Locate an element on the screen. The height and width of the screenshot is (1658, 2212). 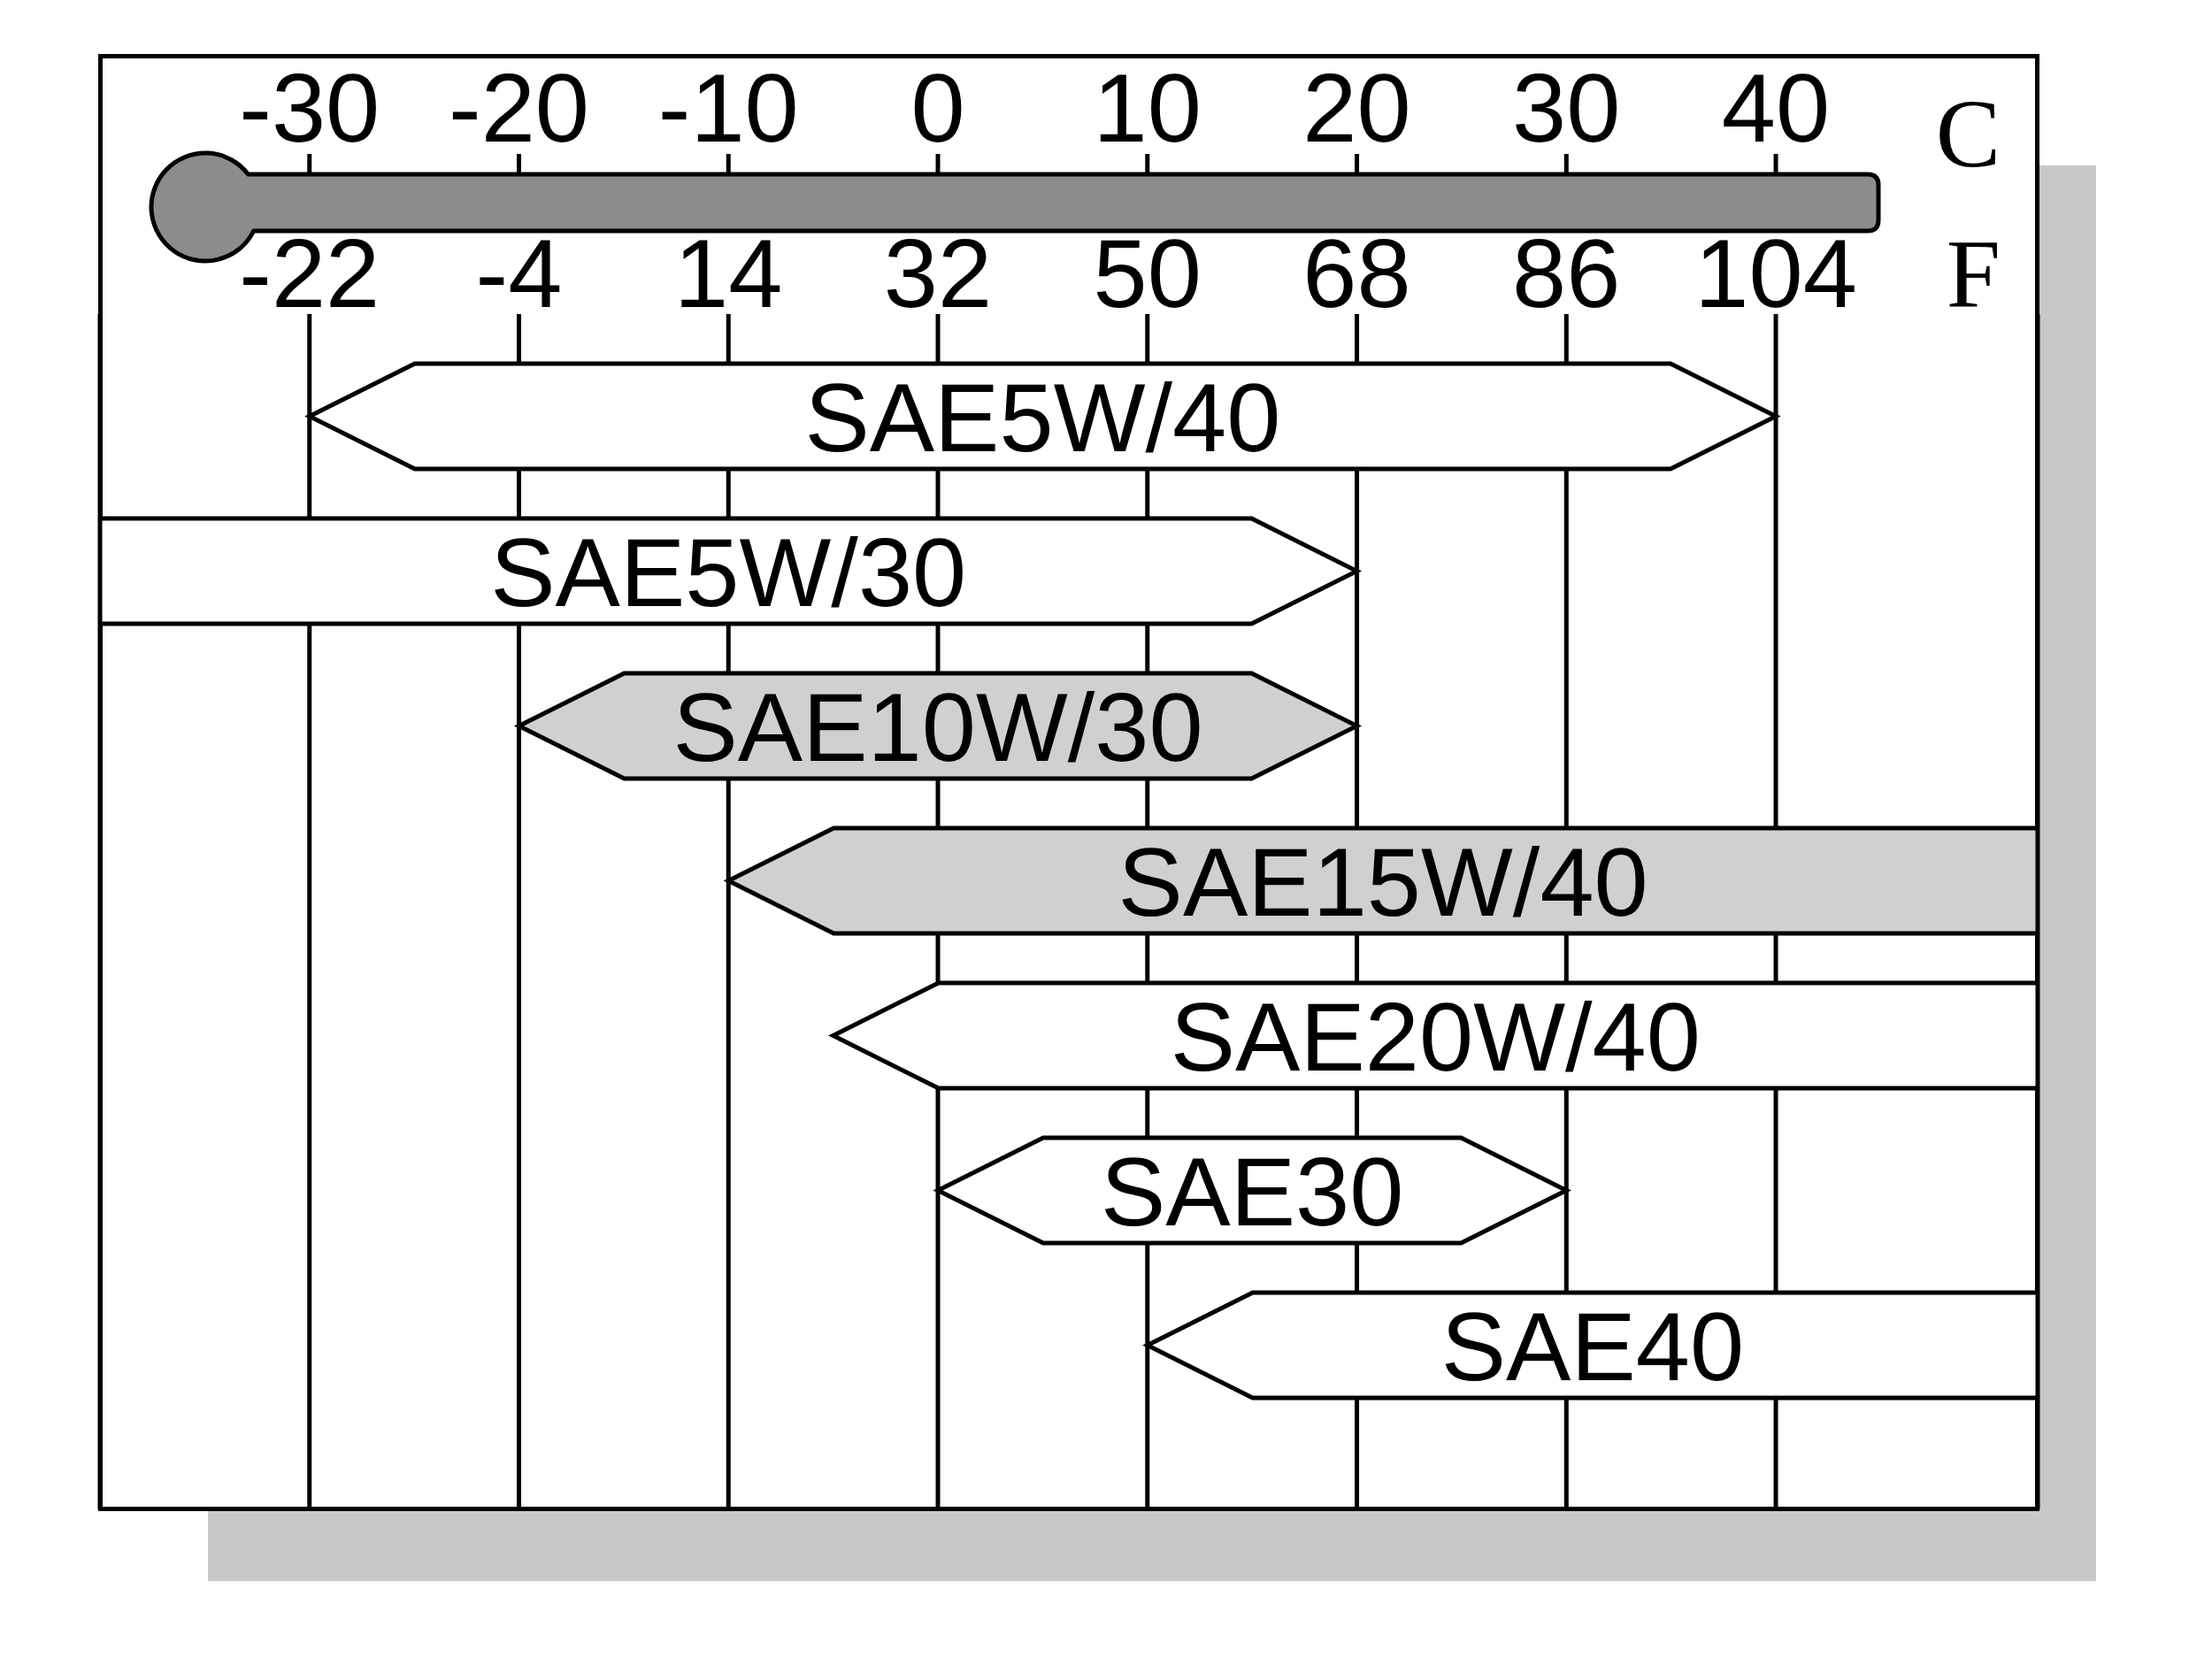
y-tick-label: SAE5W/40 is located at coordinates (1042, 417).